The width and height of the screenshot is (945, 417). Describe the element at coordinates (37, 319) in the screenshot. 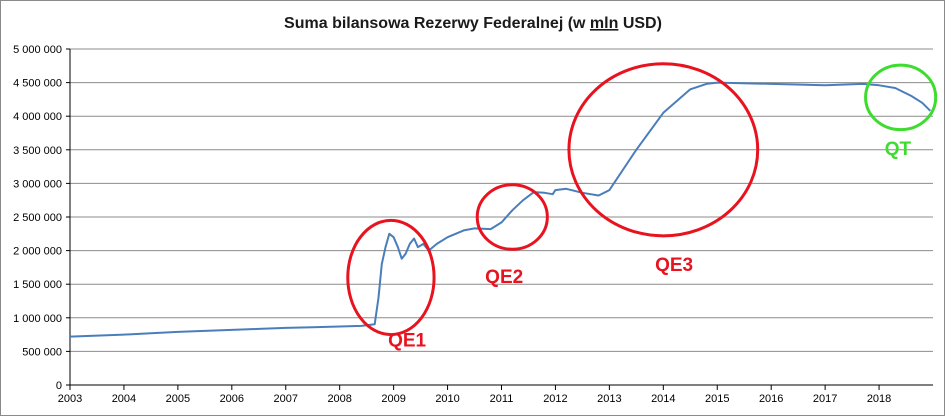

I see `y-tick-label: 1 000 000` at that location.